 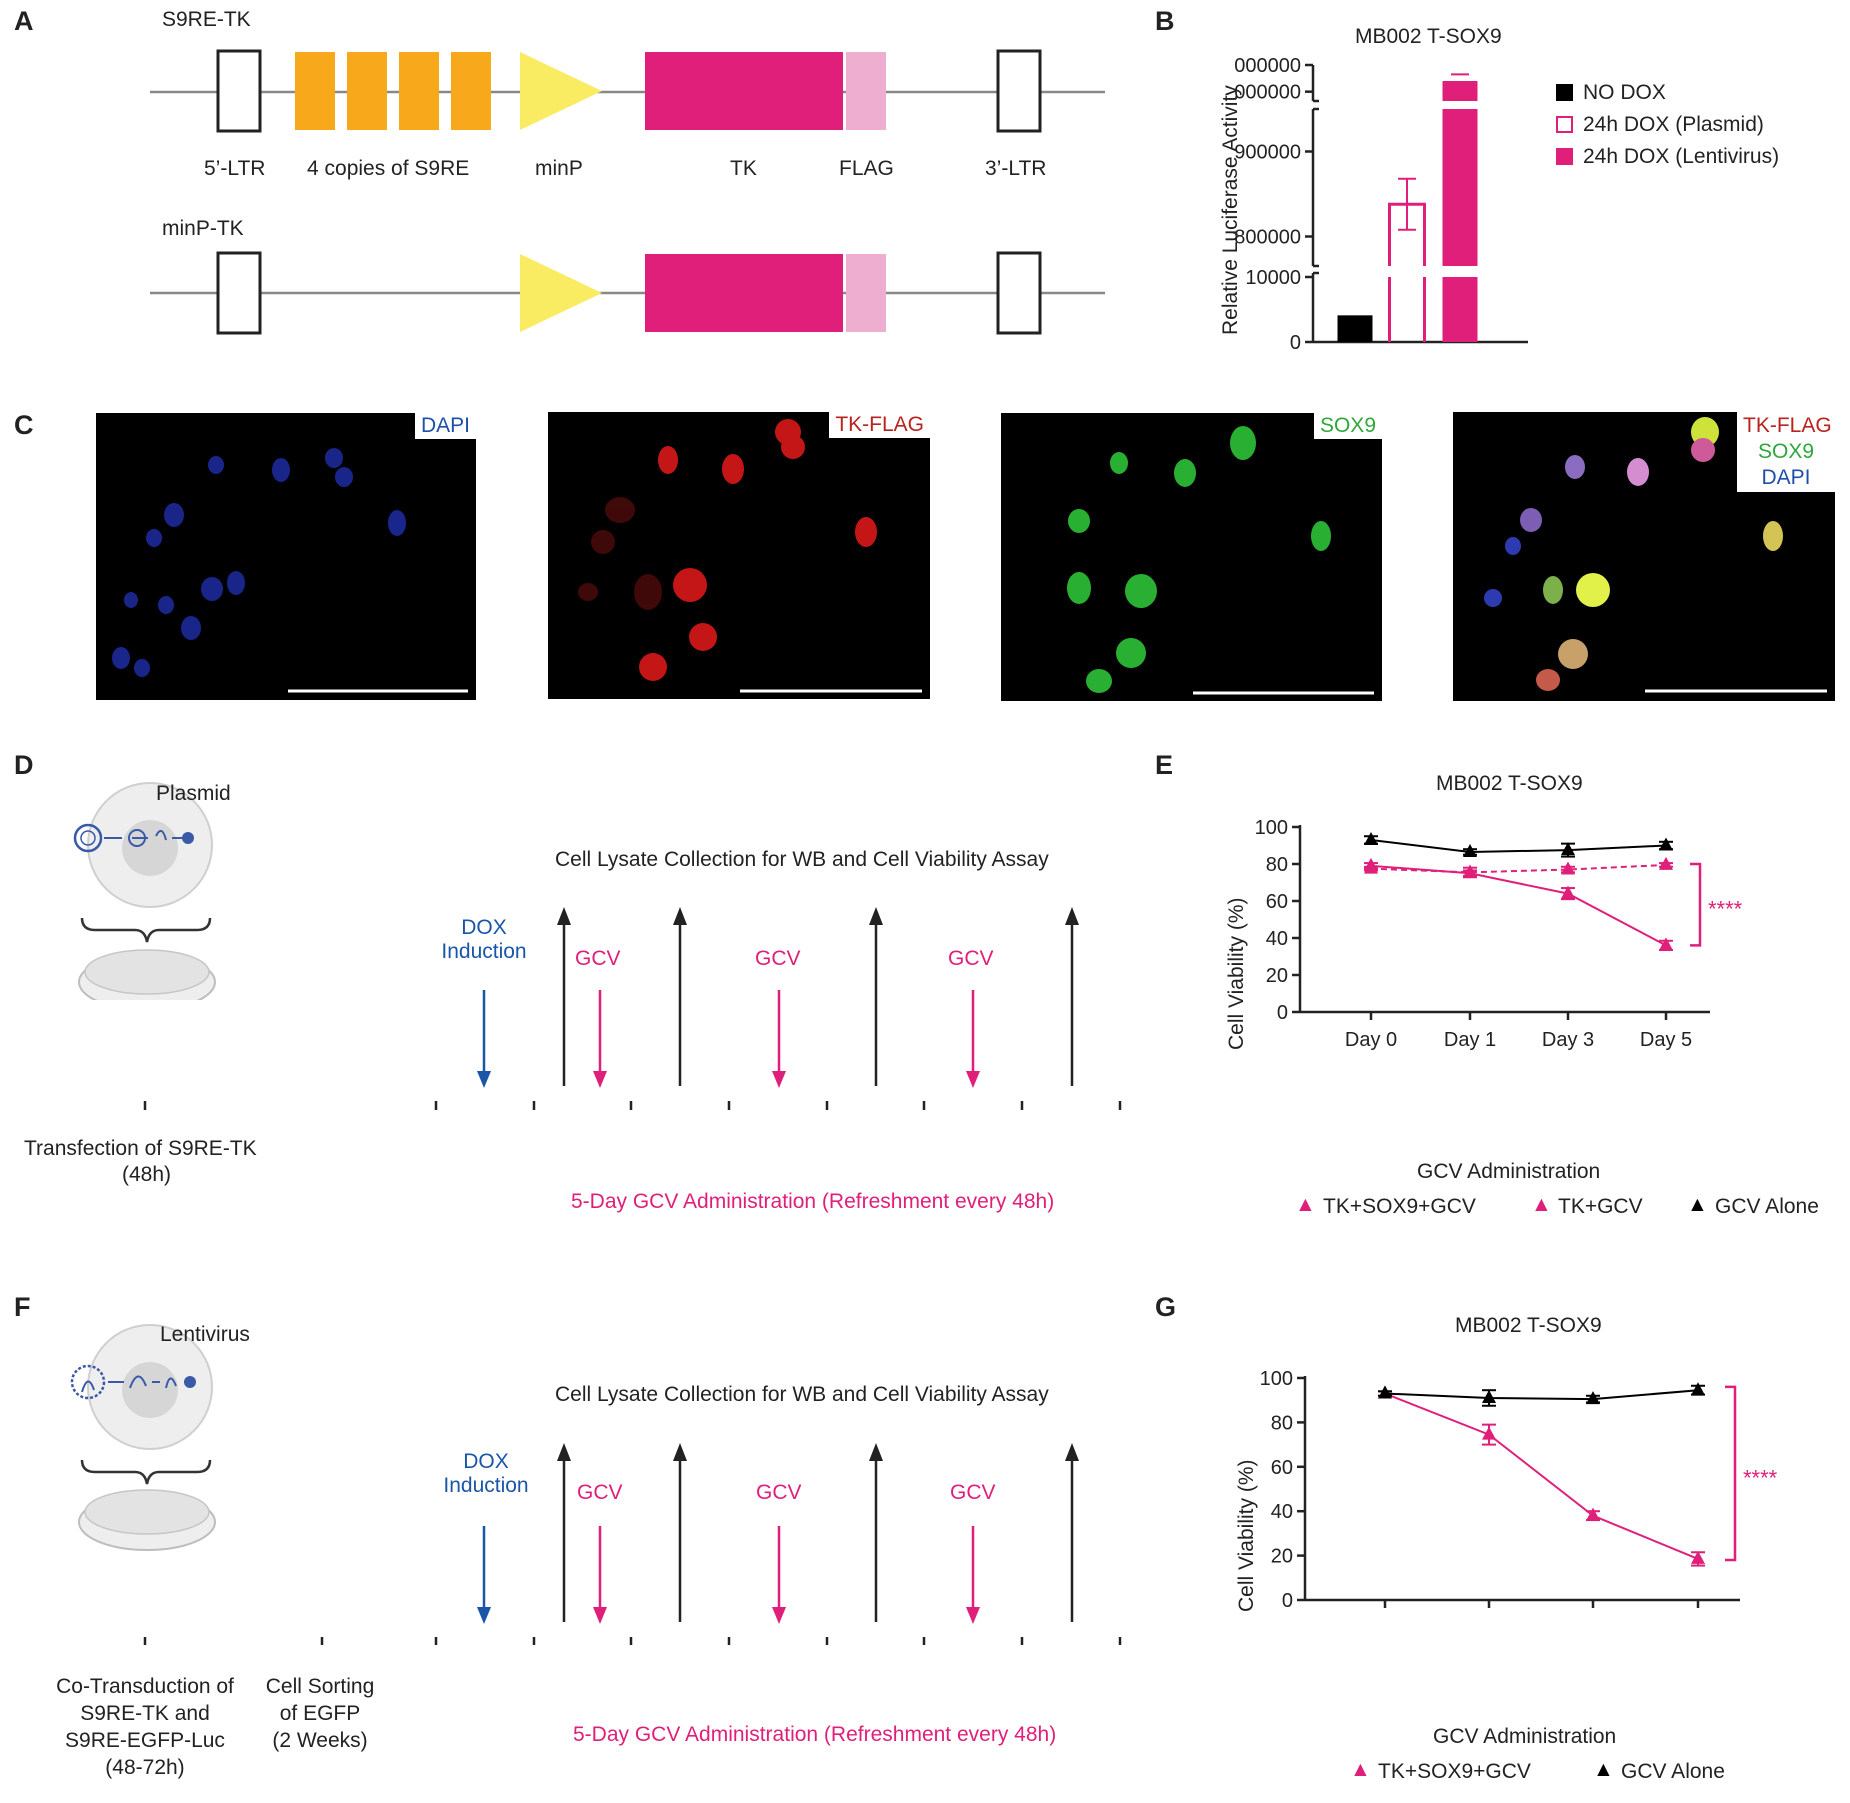 I want to click on micrograph-dapi: DAPI, so click(x=286, y=556).